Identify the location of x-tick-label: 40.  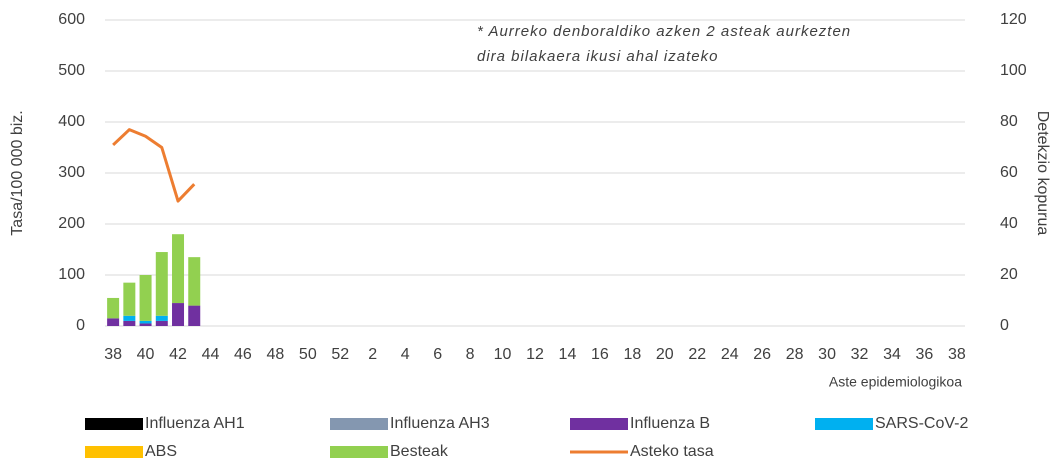
(146, 354).